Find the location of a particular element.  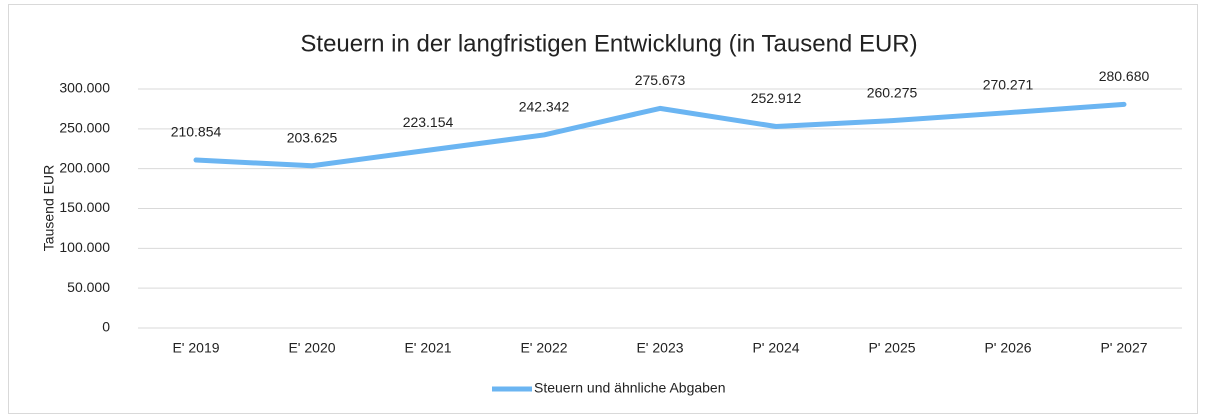

x-tick-label: P' 2027 is located at coordinates (1123, 348).